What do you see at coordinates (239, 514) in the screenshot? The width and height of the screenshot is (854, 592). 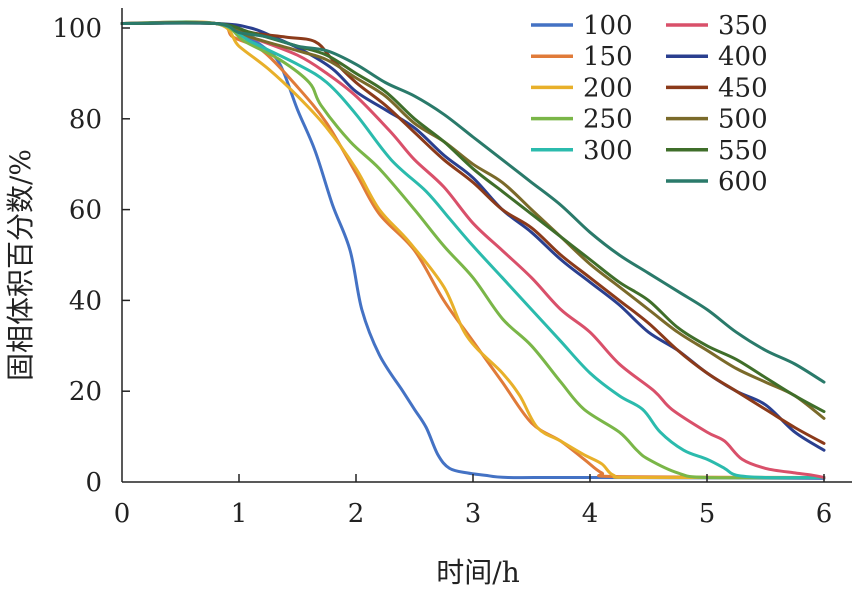 I see `x-tick-label: 1` at bounding box center [239, 514].